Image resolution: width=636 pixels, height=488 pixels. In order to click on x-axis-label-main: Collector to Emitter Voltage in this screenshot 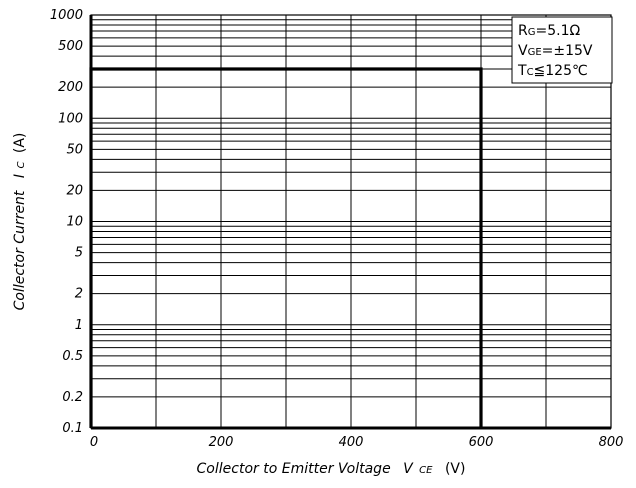, I will do `click(294, 469)`.